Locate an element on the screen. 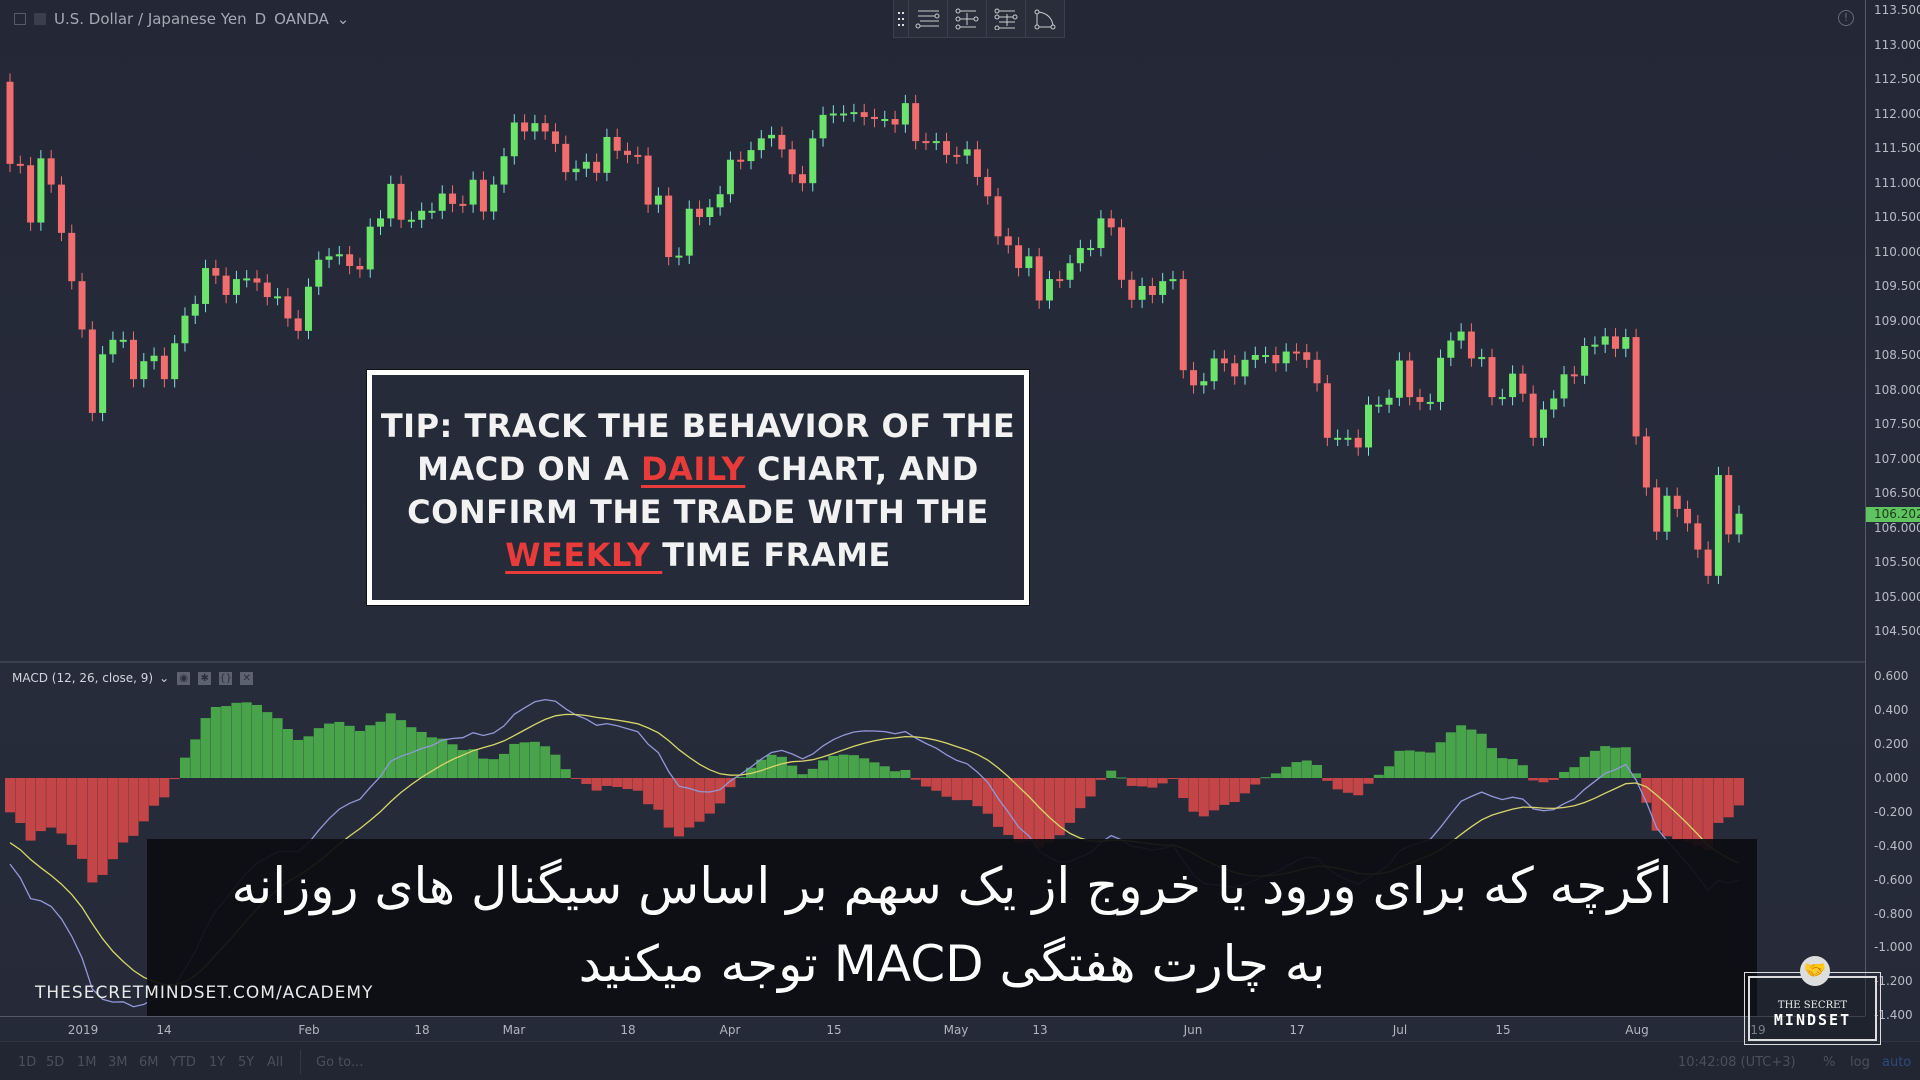  info-icon: ! is located at coordinates (1846, 18).